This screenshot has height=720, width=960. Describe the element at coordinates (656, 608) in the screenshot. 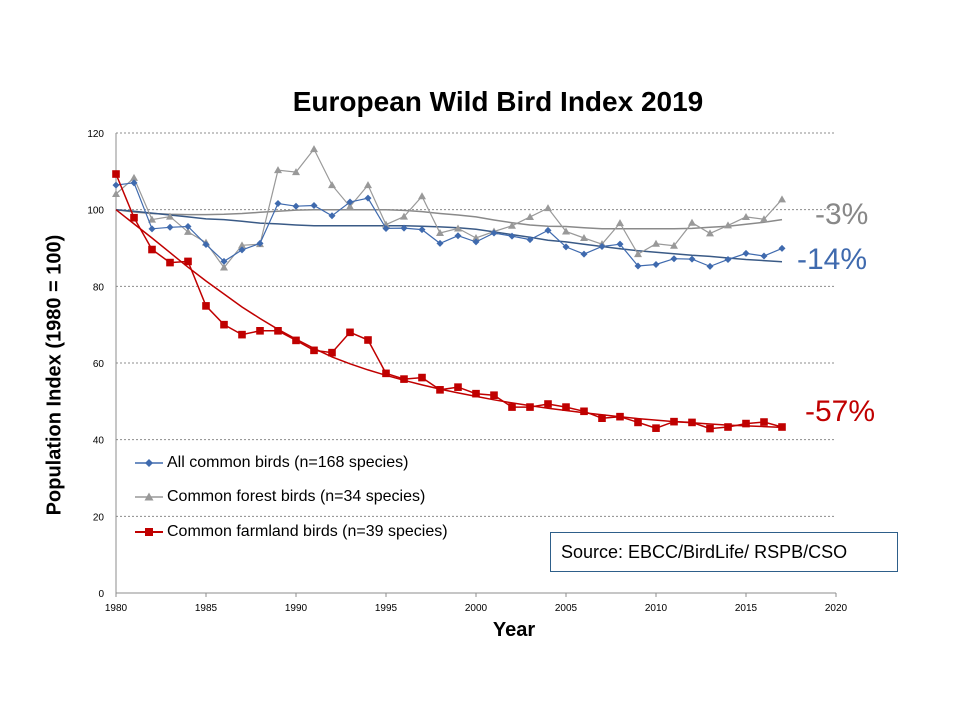

I see `x-tick-label: 2010` at that location.